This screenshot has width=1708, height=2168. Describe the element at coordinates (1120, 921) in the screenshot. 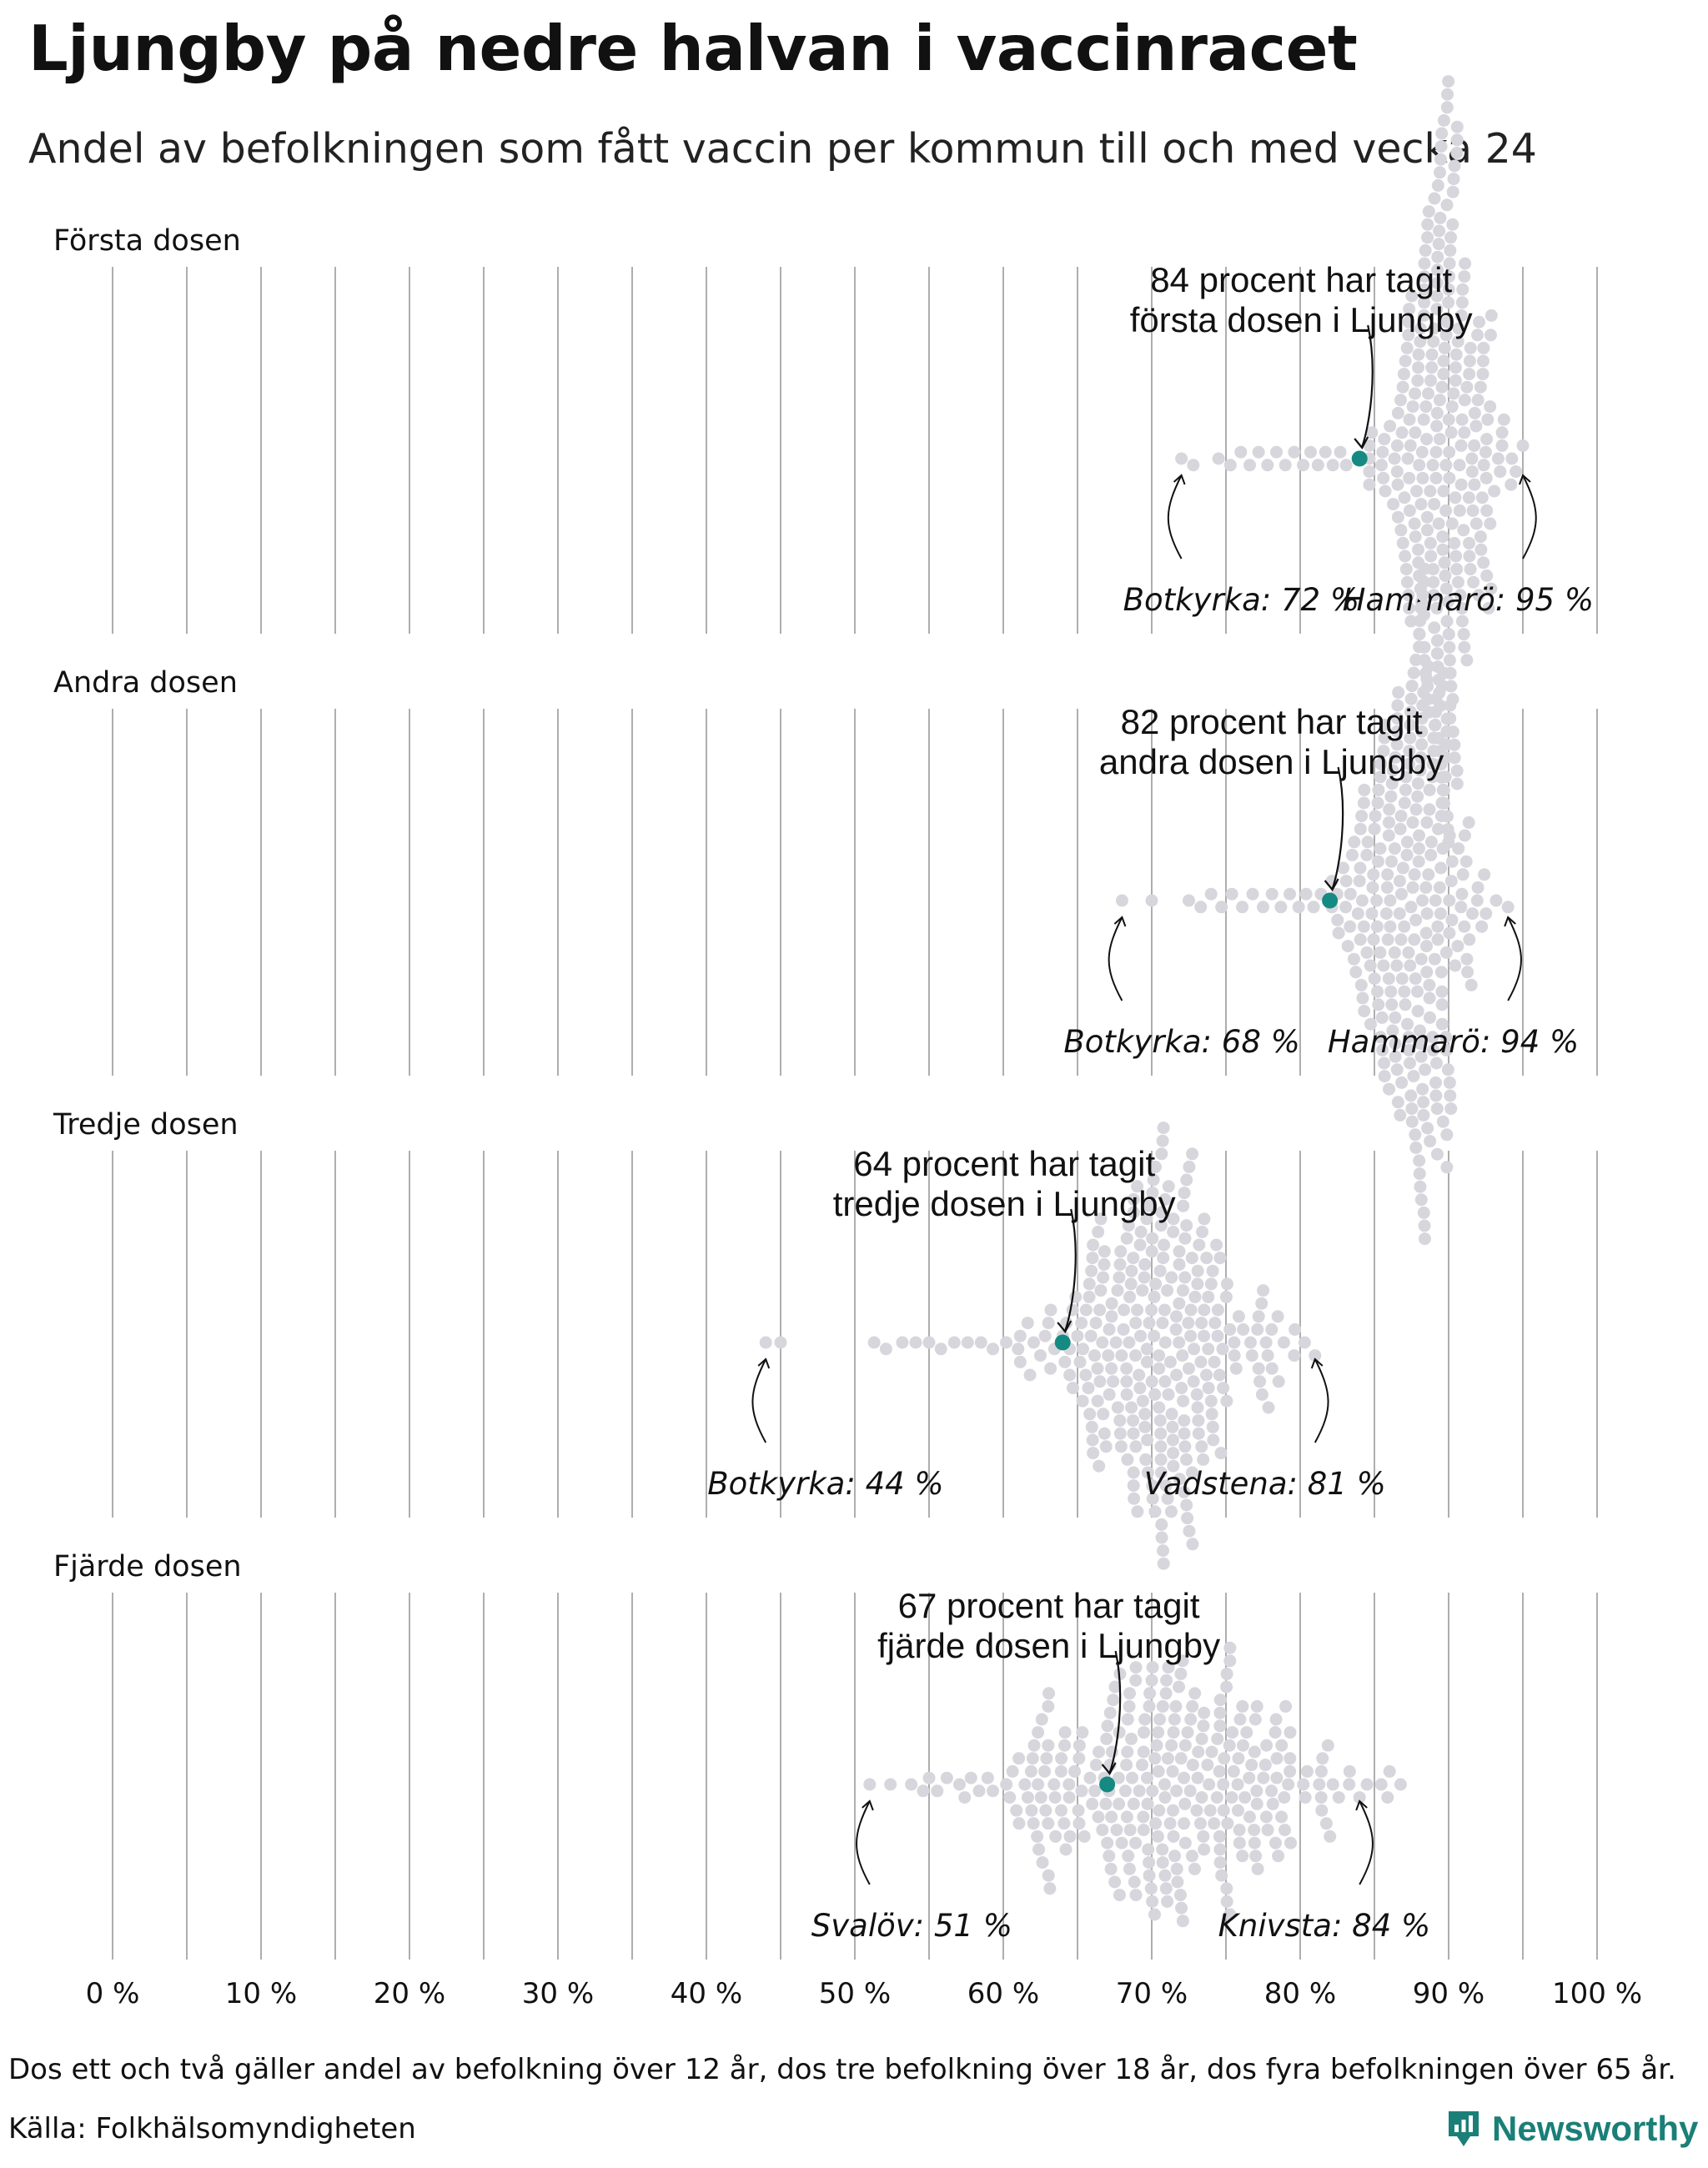

I see `min-arrowhead` at that location.